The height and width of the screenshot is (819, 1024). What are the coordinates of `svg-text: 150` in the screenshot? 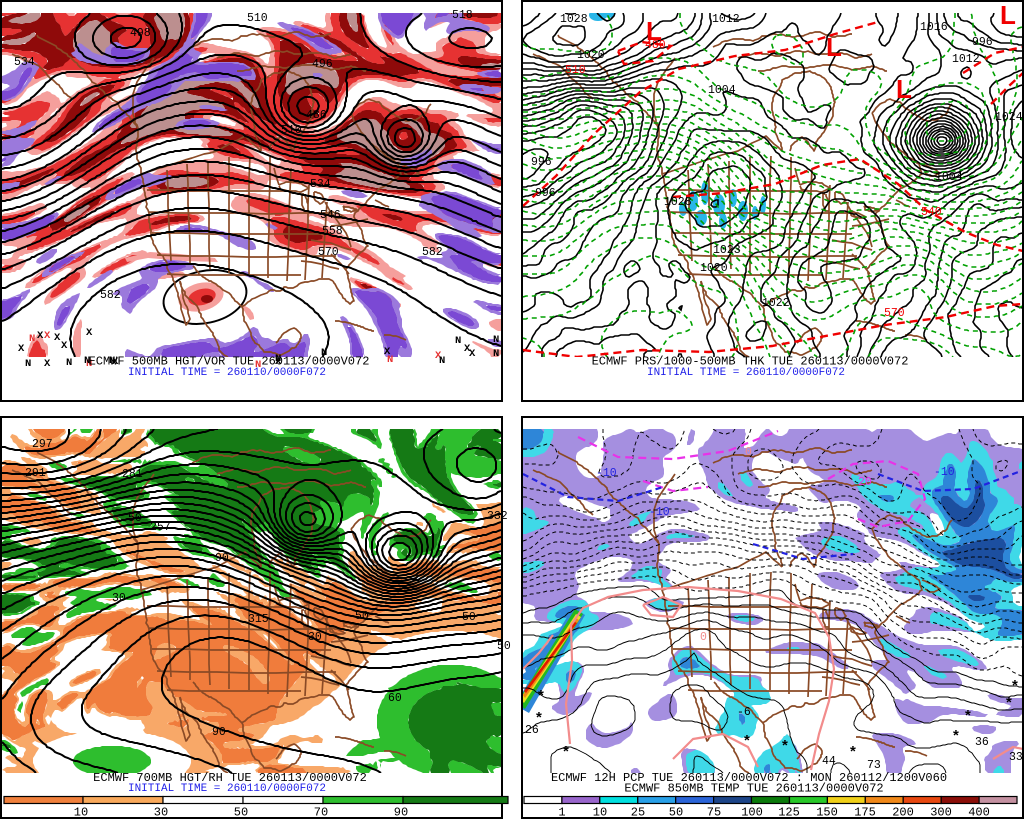 It's located at (827, 812).